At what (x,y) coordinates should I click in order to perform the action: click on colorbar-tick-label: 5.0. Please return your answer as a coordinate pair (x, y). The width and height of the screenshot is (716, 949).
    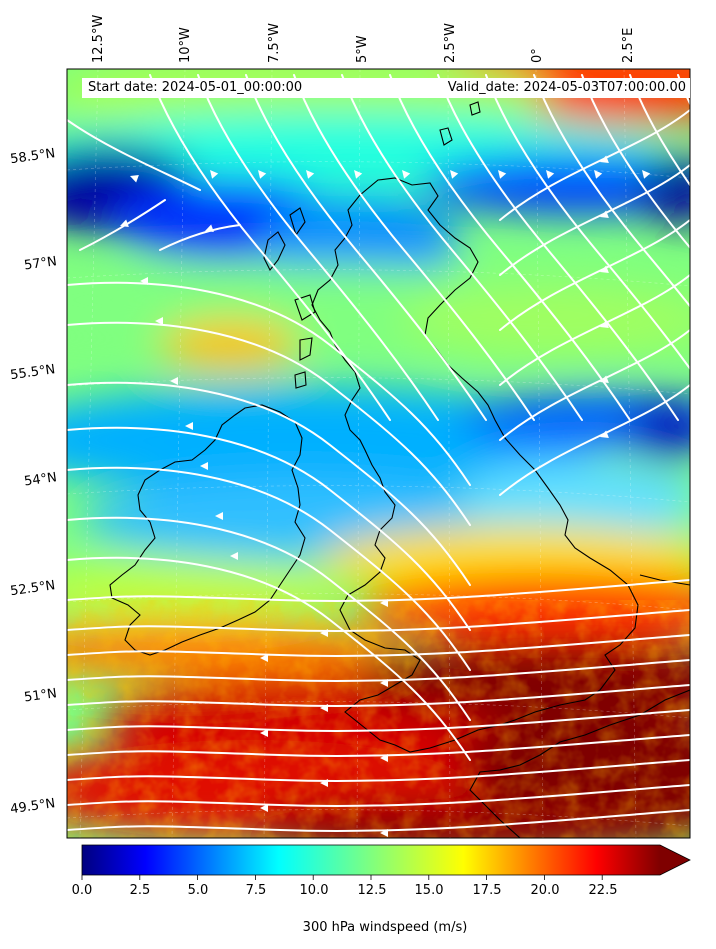
    Looking at the image, I should click on (198, 890).